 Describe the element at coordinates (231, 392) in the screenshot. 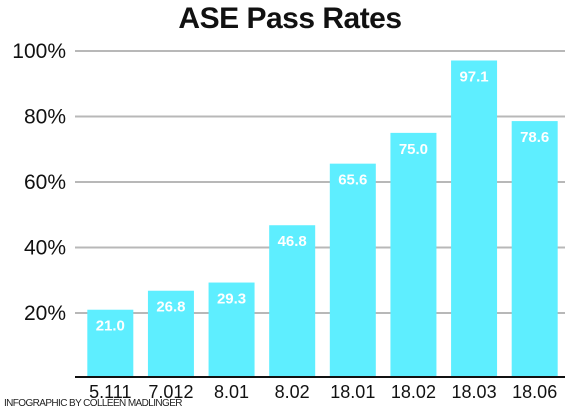

I see `x-tick-label: 8.01` at that location.